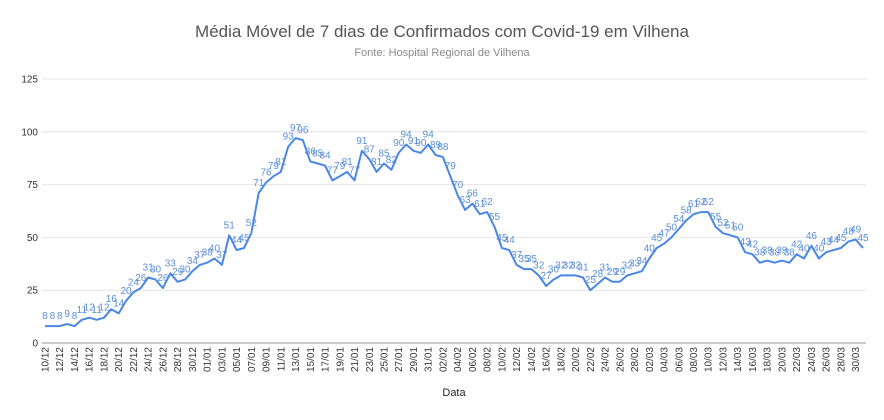  What do you see at coordinates (399, 143) in the screenshot?
I see `data-label: 90` at bounding box center [399, 143].